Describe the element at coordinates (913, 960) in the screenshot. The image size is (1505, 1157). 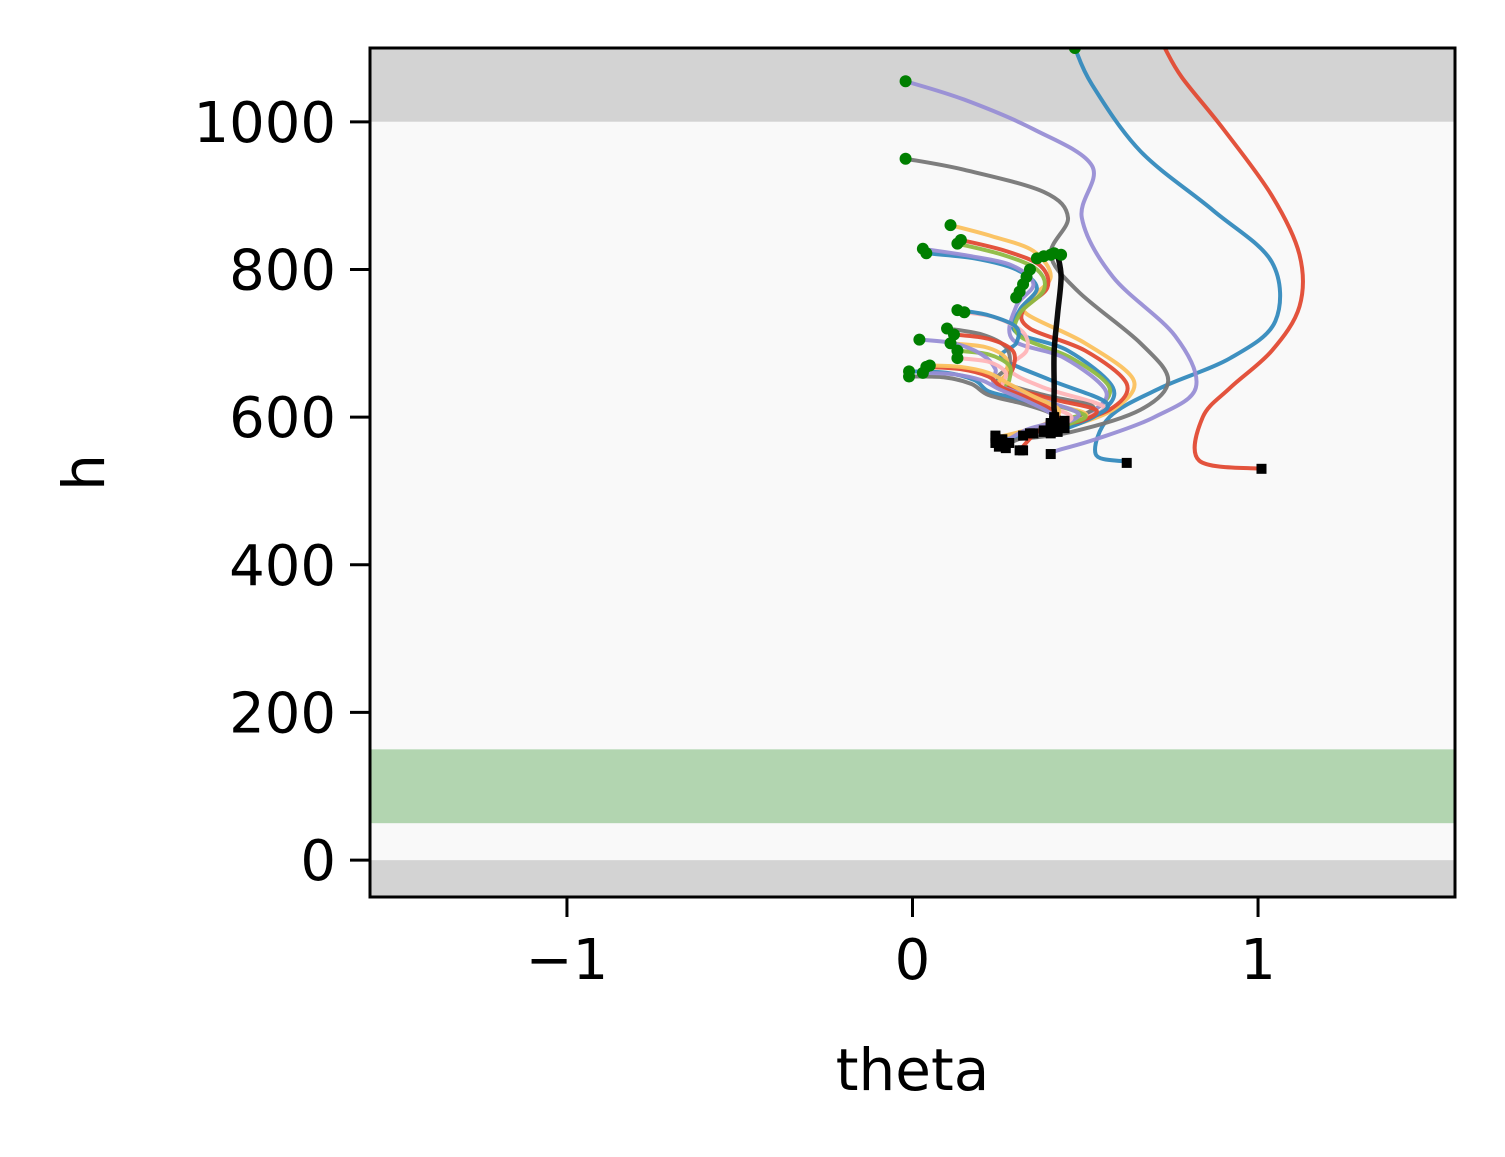
I see `x-tick-label-1: 0` at that location.